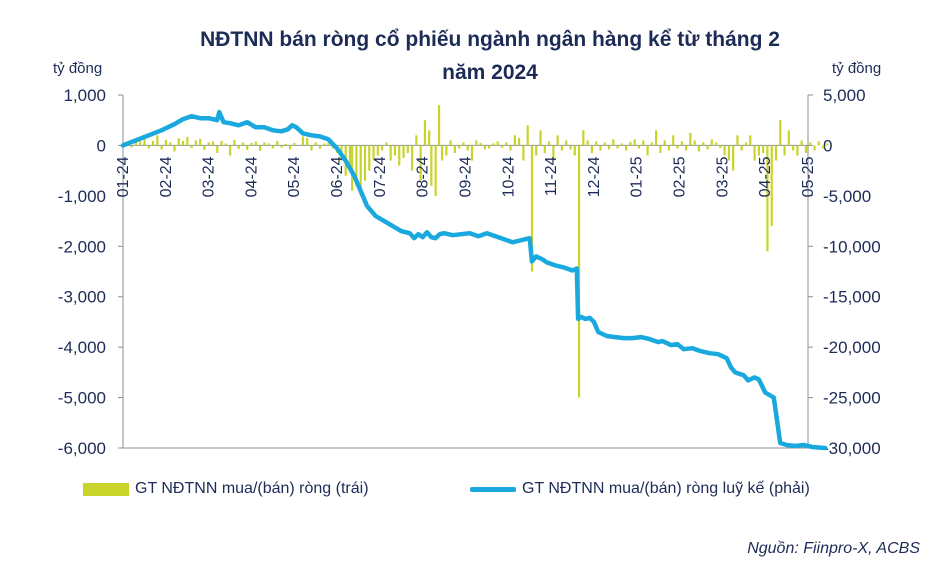 The image size is (952, 580). I want to click on legend-label-line: GT NĐTNN mua/(bán) ròng luỹ kế (phải), so click(666, 488).